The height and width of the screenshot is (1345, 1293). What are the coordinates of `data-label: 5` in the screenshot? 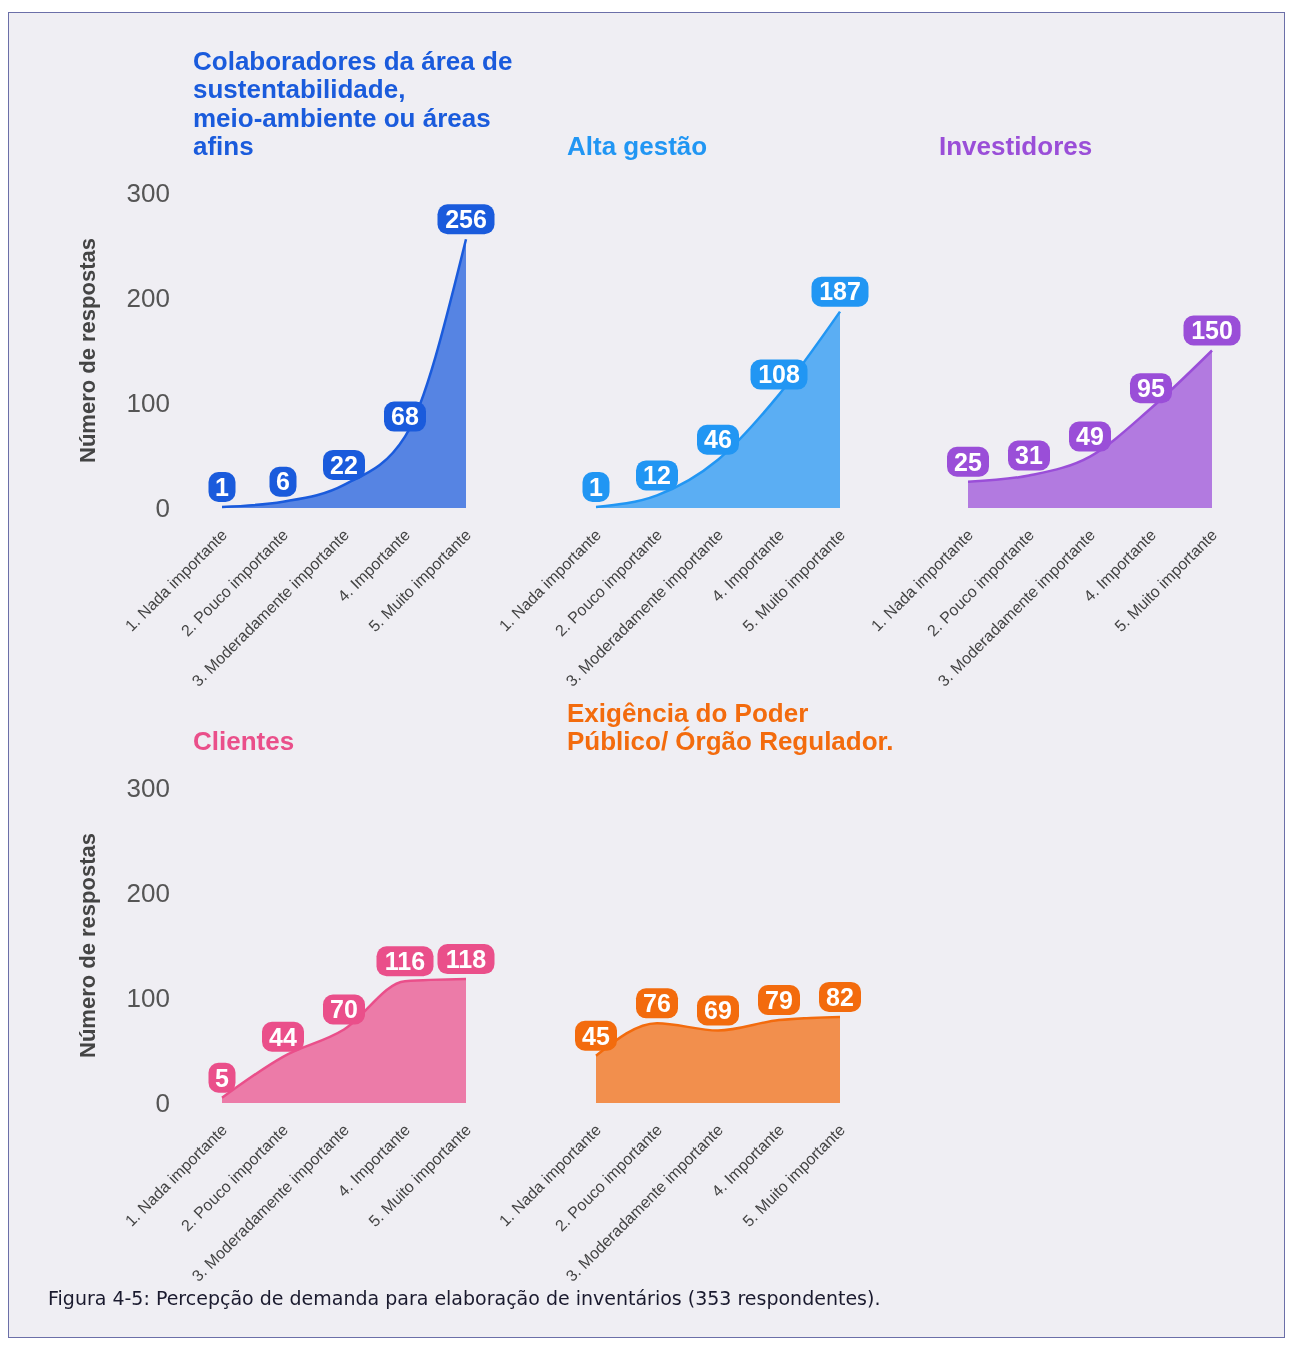 It's located at (222, 1077).